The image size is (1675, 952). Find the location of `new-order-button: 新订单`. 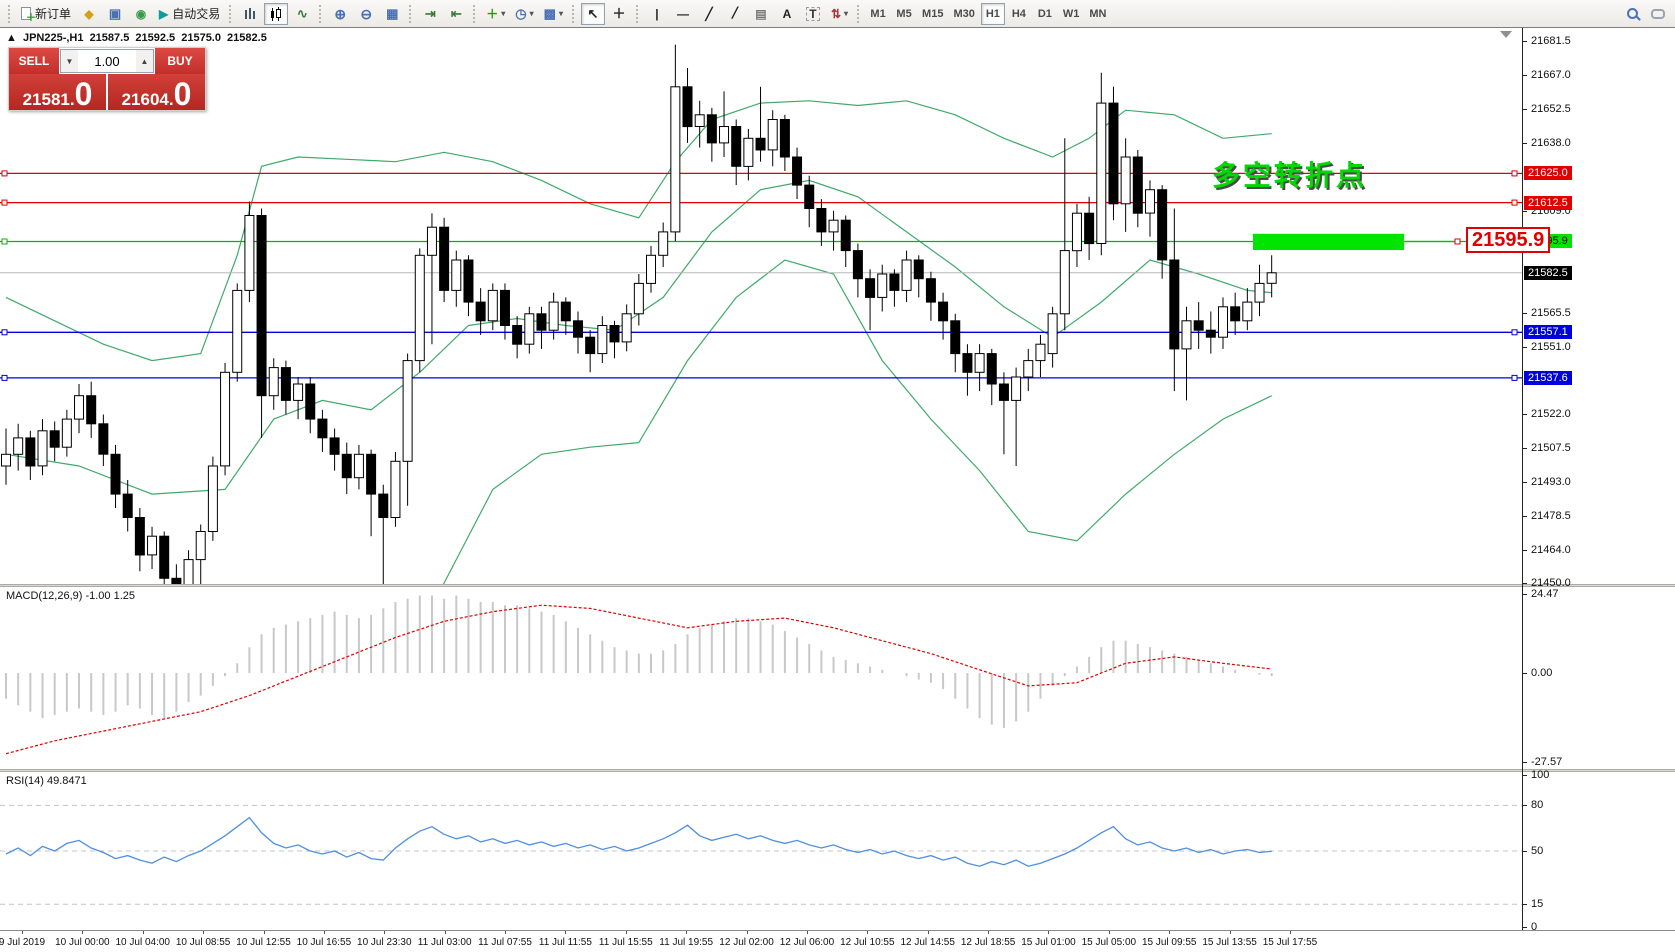

new-order-button: 新订单 is located at coordinates (46, 14).